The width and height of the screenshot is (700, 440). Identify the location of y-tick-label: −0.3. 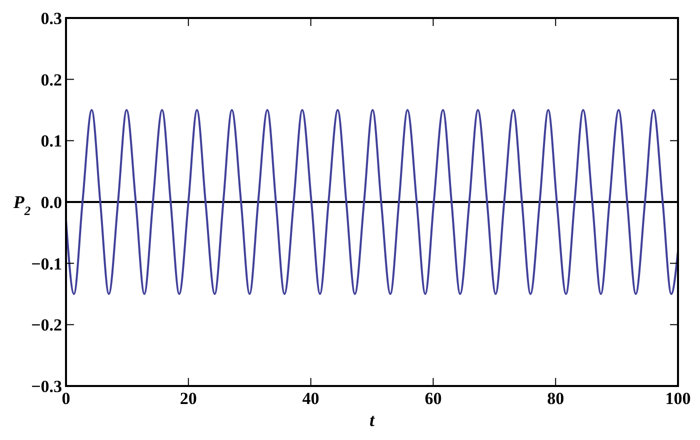
(46, 386).